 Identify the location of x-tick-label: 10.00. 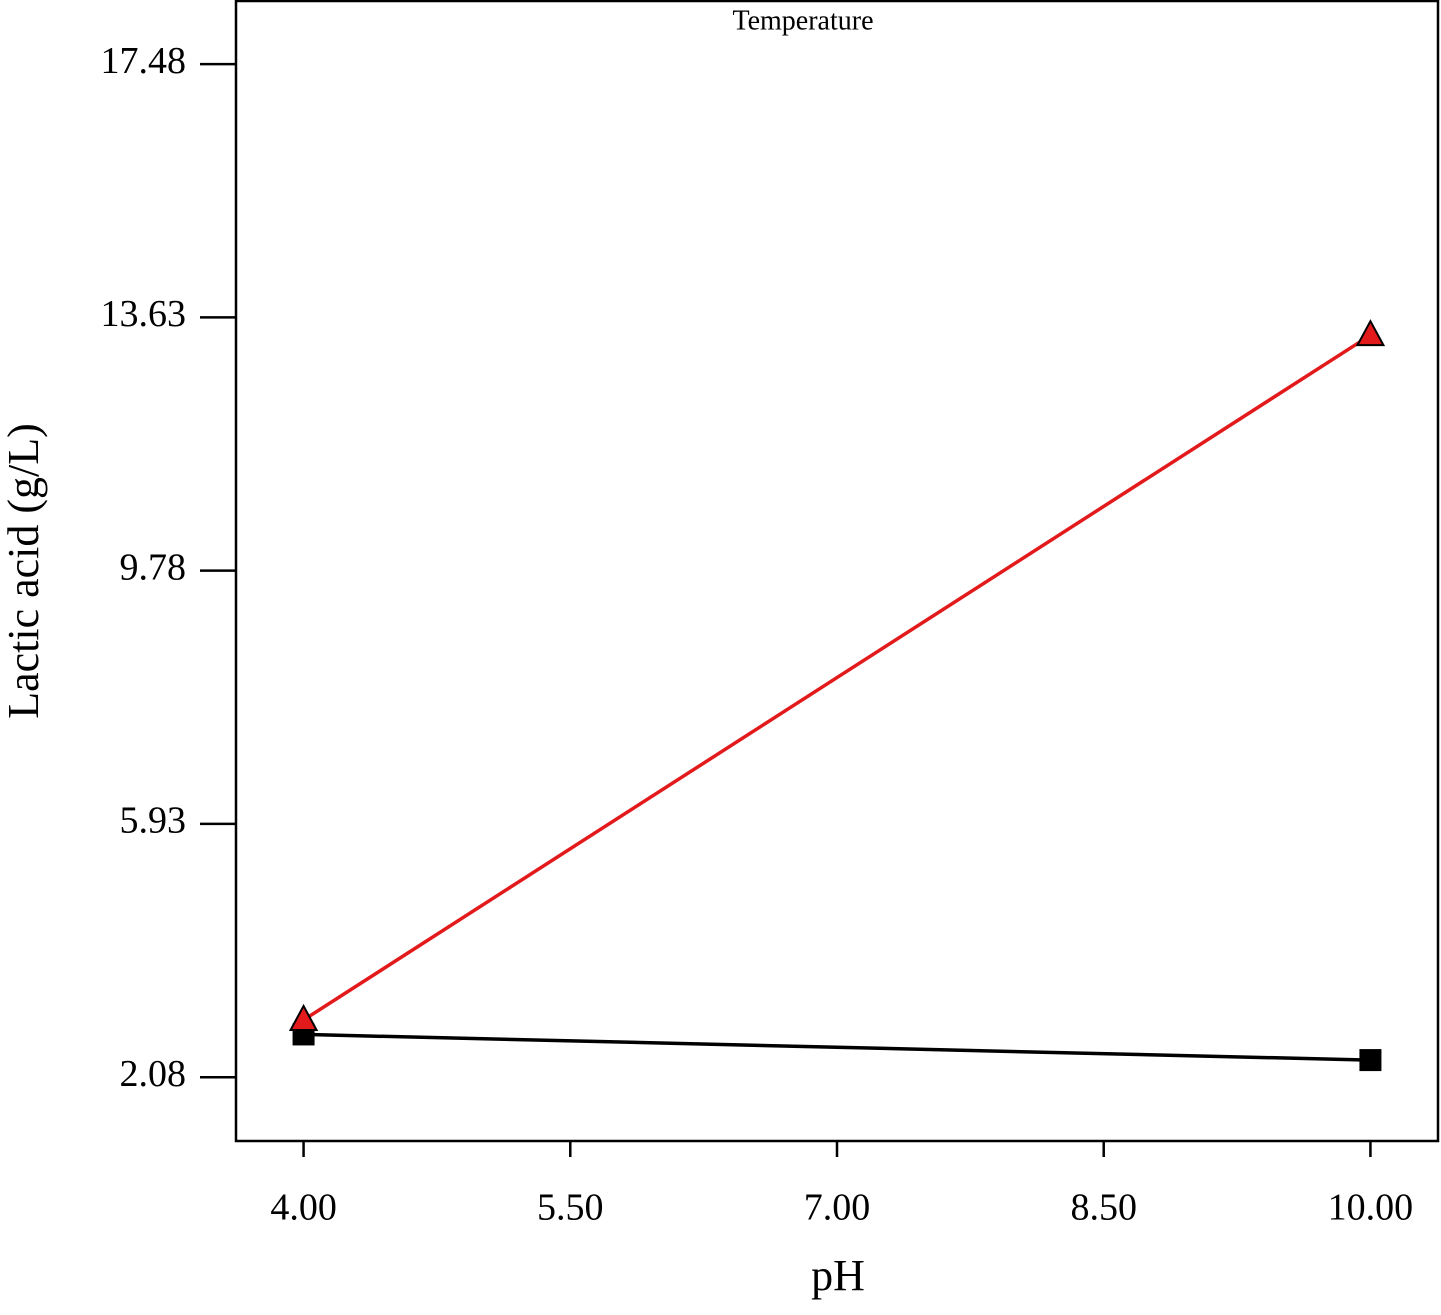
(1371, 1208).